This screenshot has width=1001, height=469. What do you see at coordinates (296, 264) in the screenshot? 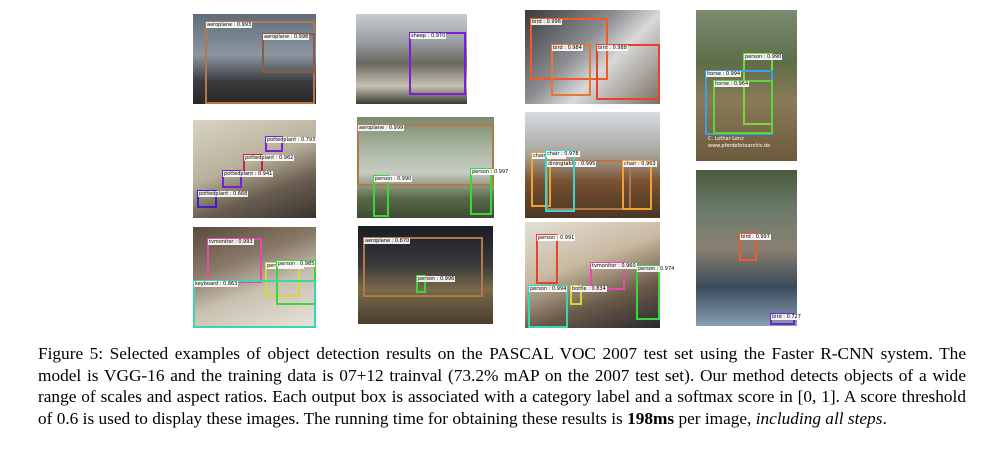
I see `detection-label: person : 0.985` at bounding box center [296, 264].